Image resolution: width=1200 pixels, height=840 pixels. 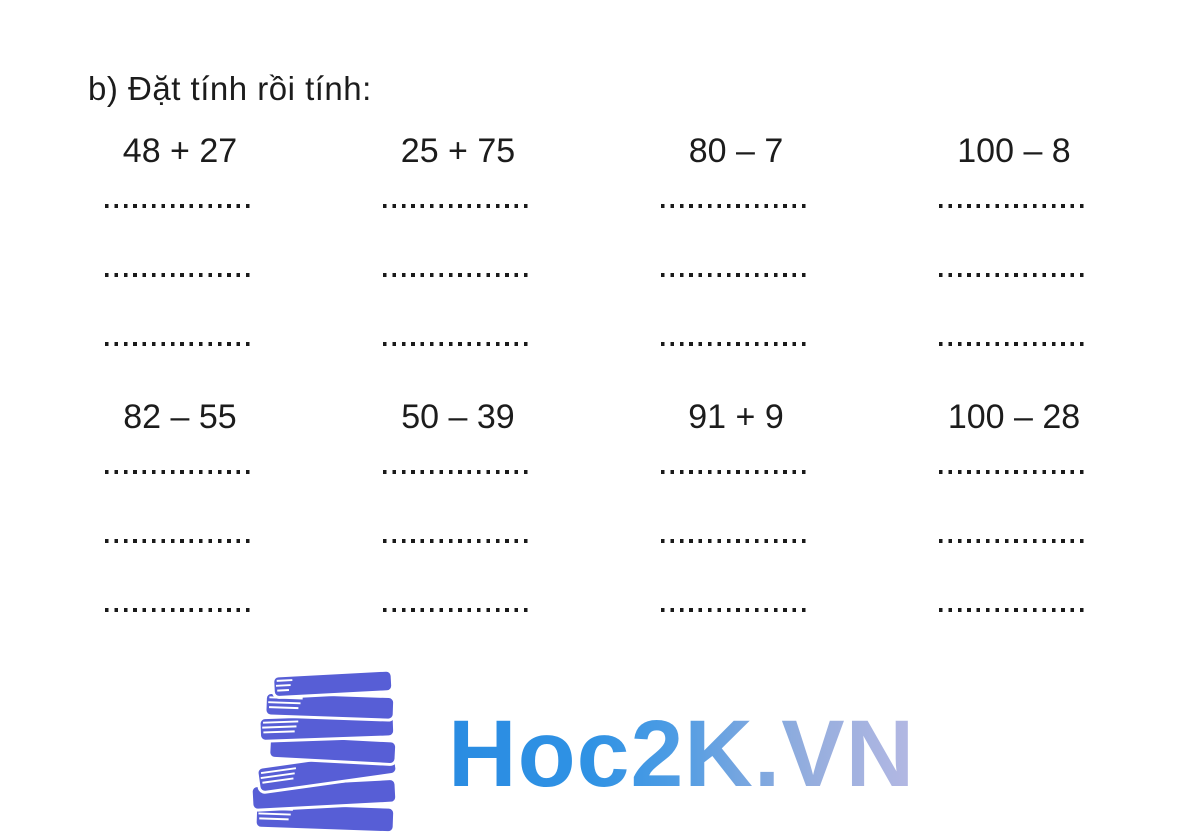 I want to click on problem-expression: 50 – 39, so click(x=458, y=417).